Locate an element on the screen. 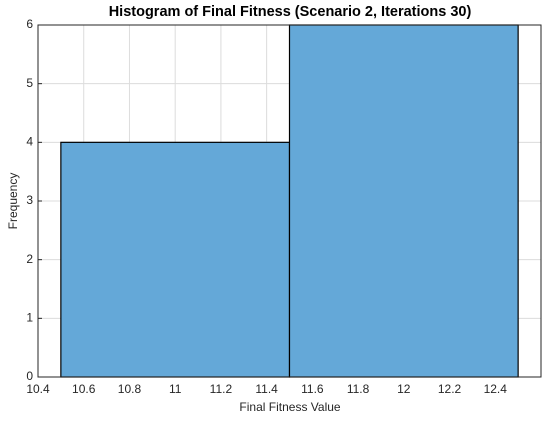  x-tick-label: 12.2 is located at coordinates (450, 389).